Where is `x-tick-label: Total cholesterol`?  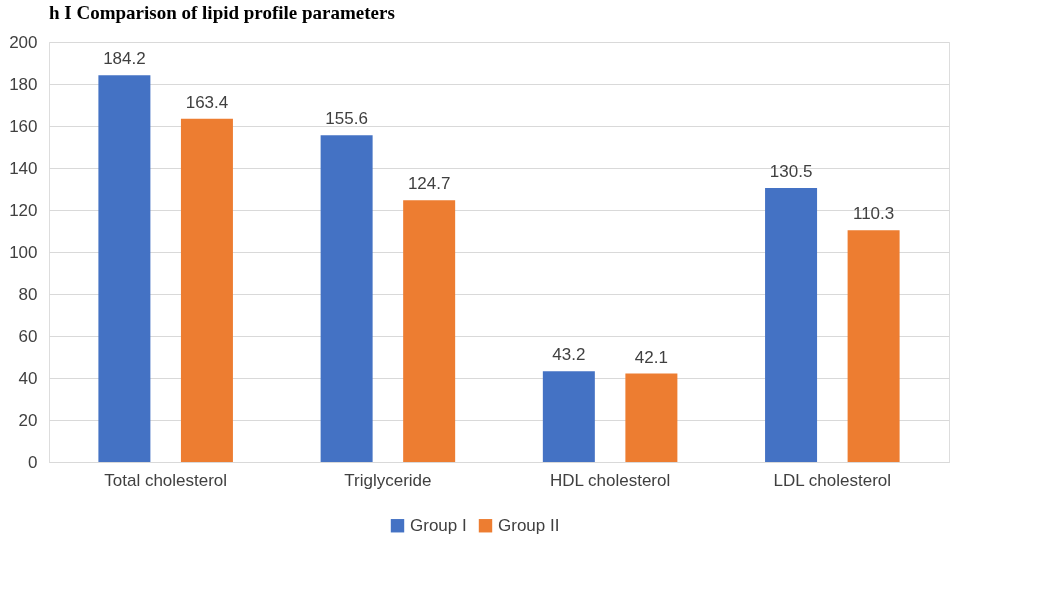 x-tick-label: Total cholesterol is located at coordinates (166, 480).